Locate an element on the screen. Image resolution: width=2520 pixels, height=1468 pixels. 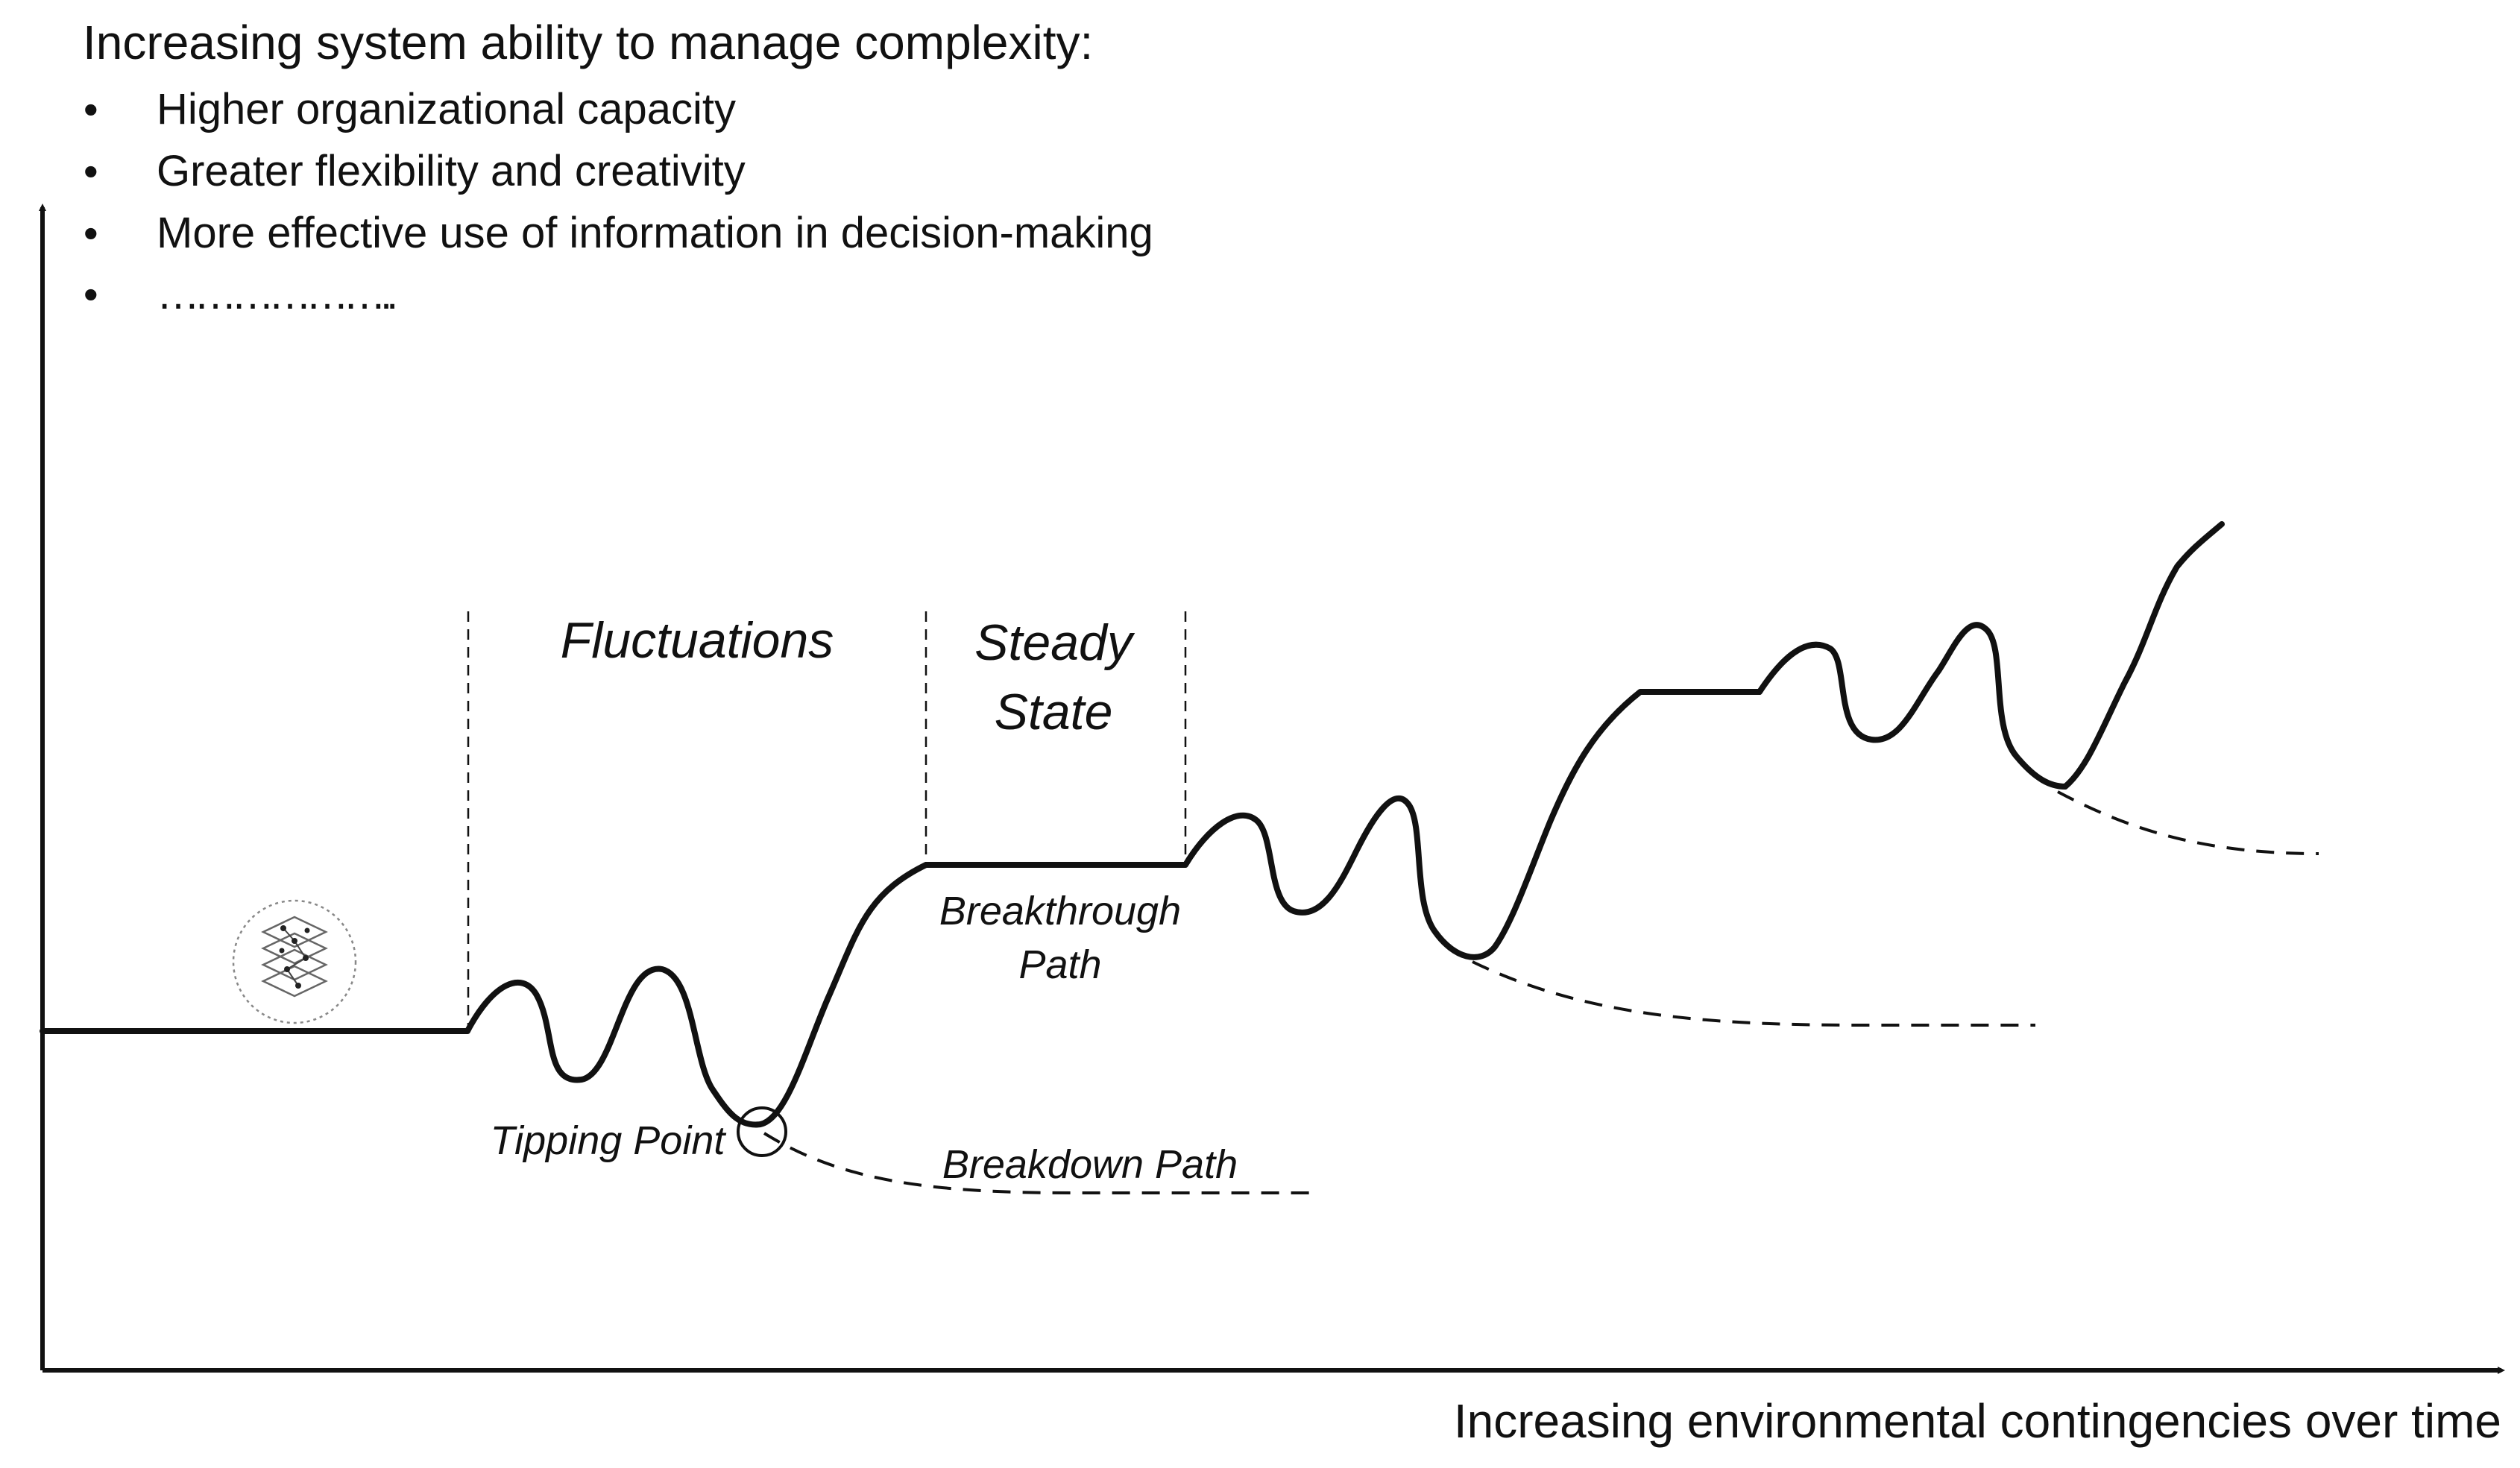
bullet-item-1: Higher organizational capacity is located at coordinates (446, 109).